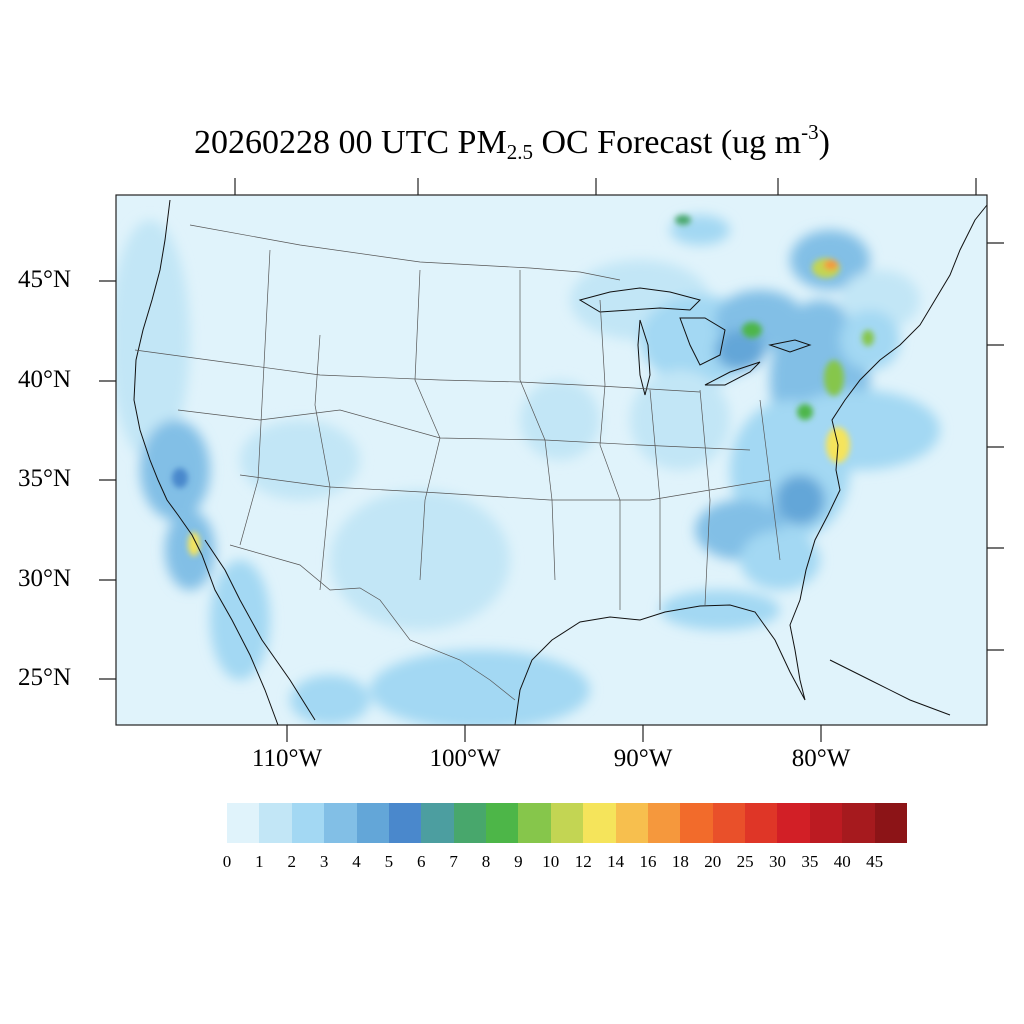  I want to click on lat-label-40n: 40°N, so click(45, 379).